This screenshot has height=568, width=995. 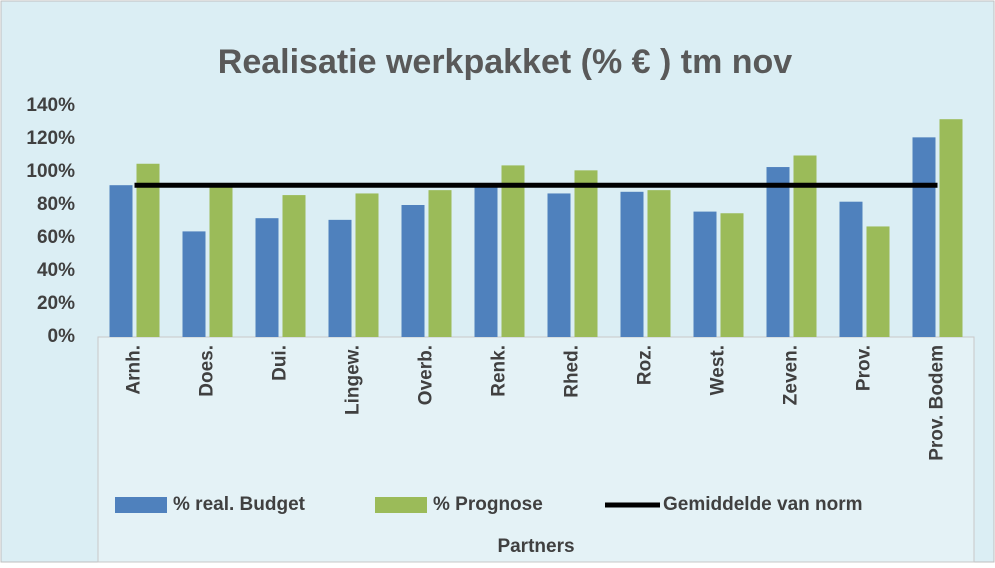 I want to click on x-tick-label: Roz., so click(x=645, y=365).